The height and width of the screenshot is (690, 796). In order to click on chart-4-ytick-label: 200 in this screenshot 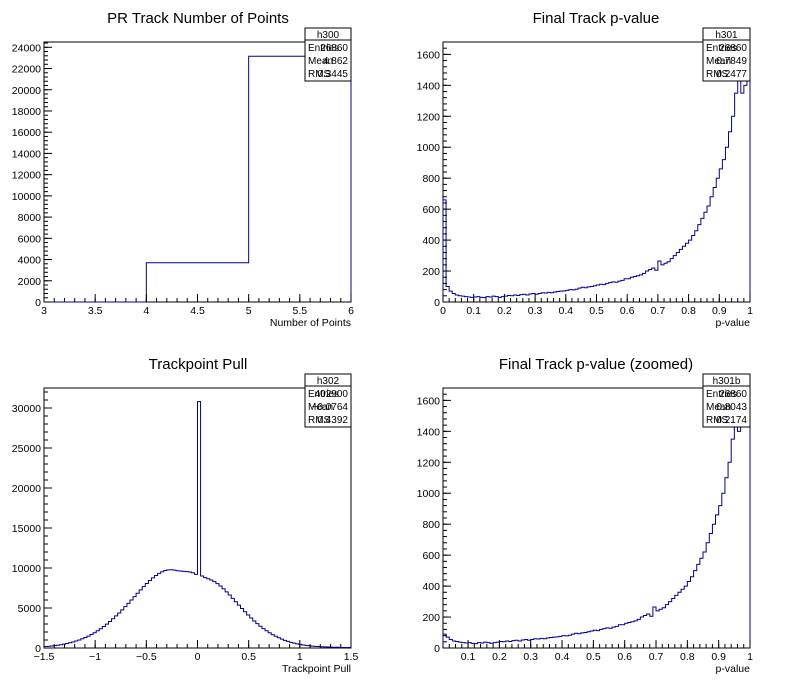, I will do `click(431, 618)`.